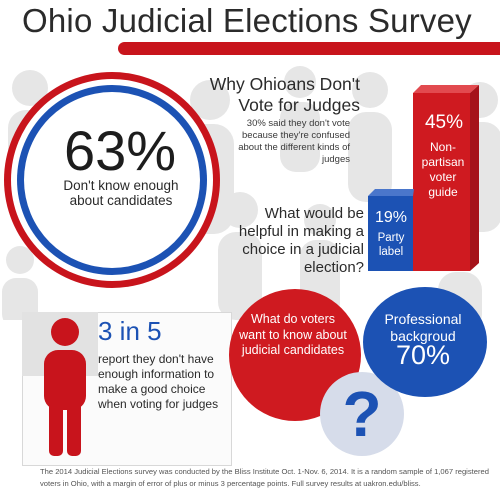  Describe the element at coordinates (121, 193) in the screenshot. I see `headline-label: Don't know enough about candidates` at that location.